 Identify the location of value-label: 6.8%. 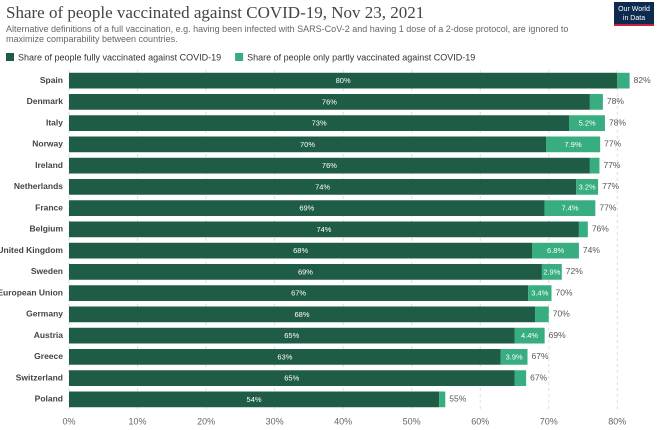
(555, 250).